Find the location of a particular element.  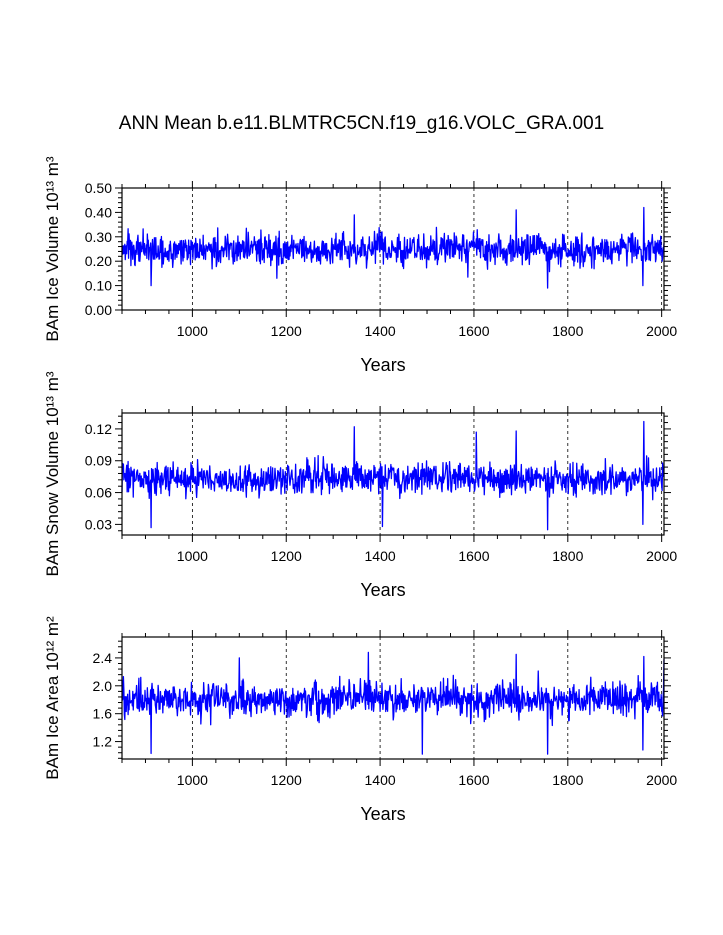

y-tick-label: 1.6 is located at coordinates (103, 714).